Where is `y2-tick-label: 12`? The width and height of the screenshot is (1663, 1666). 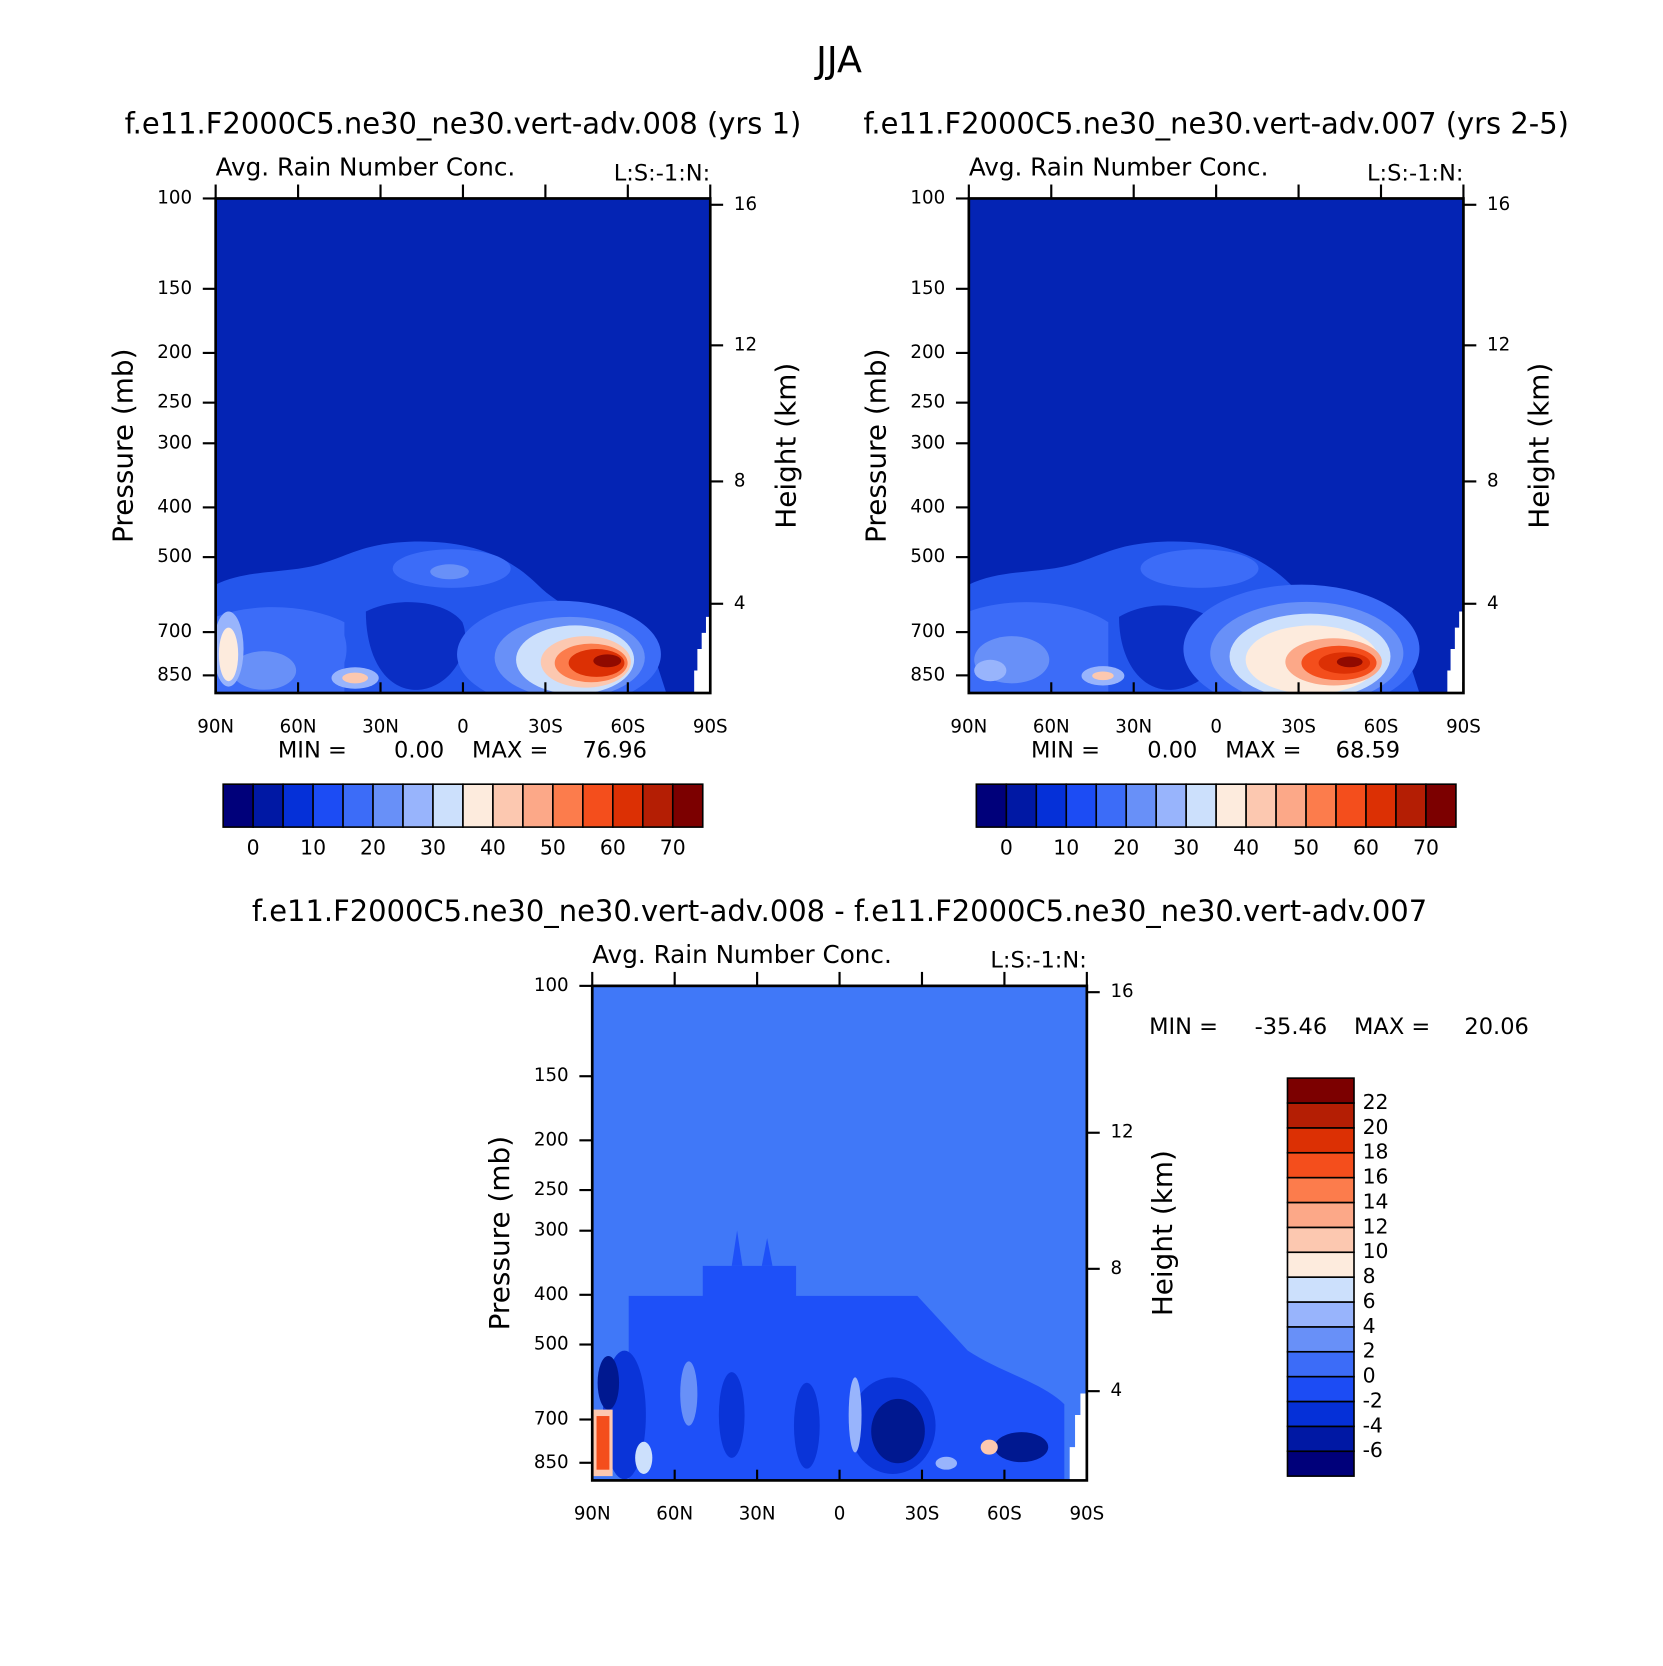 y2-tick-label: 12 is located at coordinates (745, 344).